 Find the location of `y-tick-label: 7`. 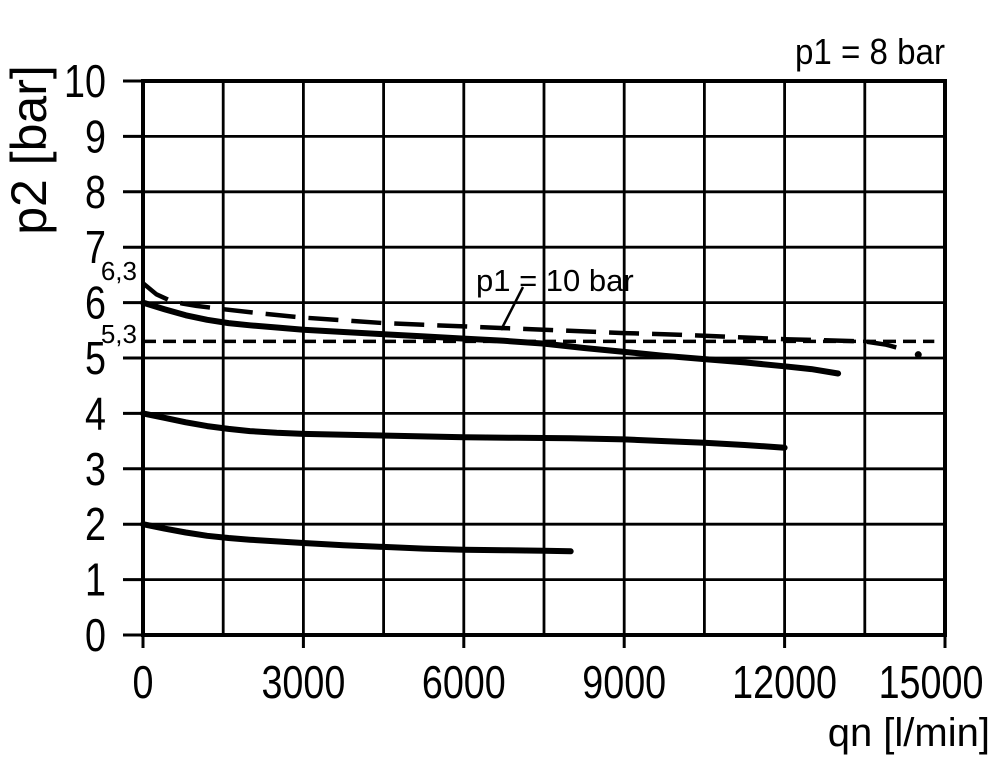

y-tick-label: 7 is located at coordinates (95, 247).